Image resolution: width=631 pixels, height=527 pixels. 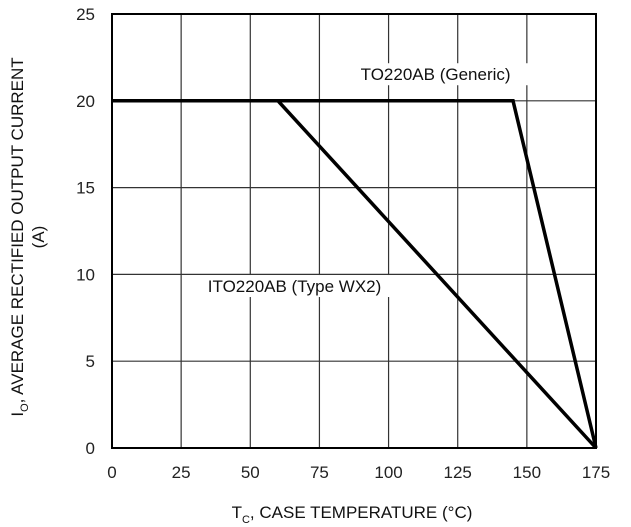 I want to click on svg-text:IO, AVERAGE RECTIFIED OUTPUT C: IO, AVERAGE RECTIFIED OUTPUT CURRENT, so click(x=19, y=236).